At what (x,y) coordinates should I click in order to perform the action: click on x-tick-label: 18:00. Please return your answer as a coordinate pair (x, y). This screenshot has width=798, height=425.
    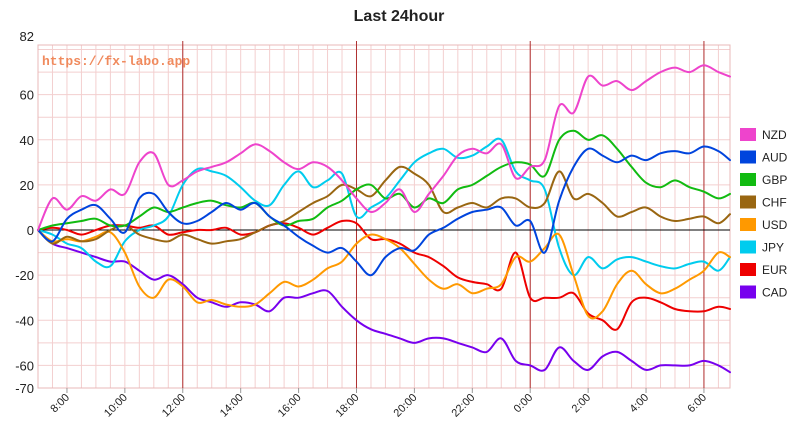
    Looking at the image, I should click on (348, 406).